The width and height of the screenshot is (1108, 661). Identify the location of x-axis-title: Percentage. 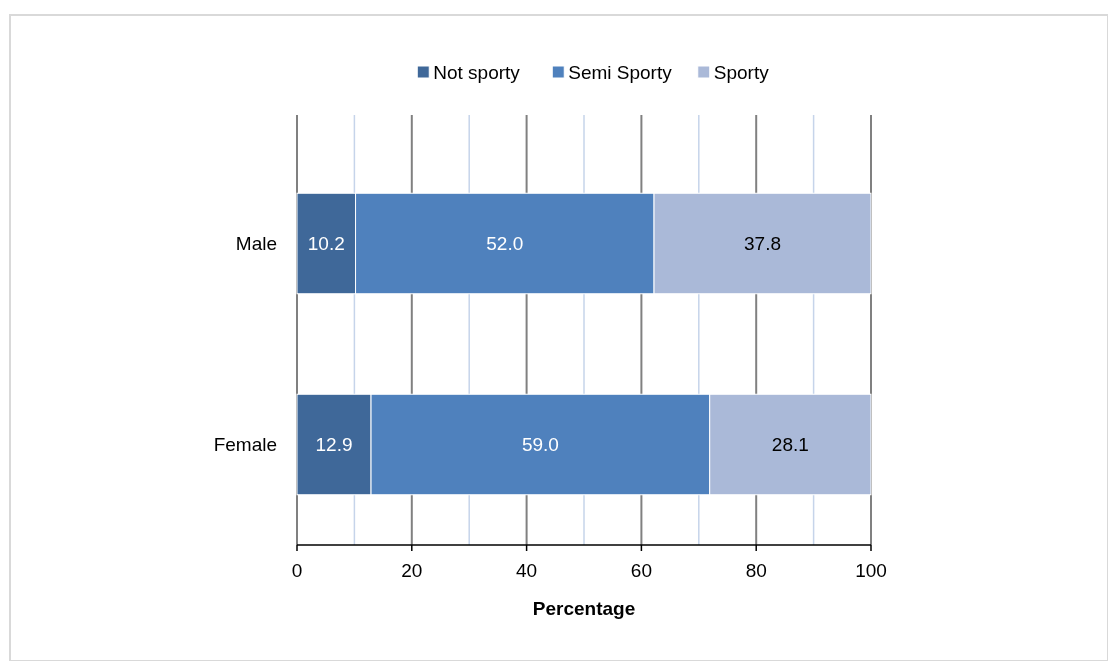
(584, 608).